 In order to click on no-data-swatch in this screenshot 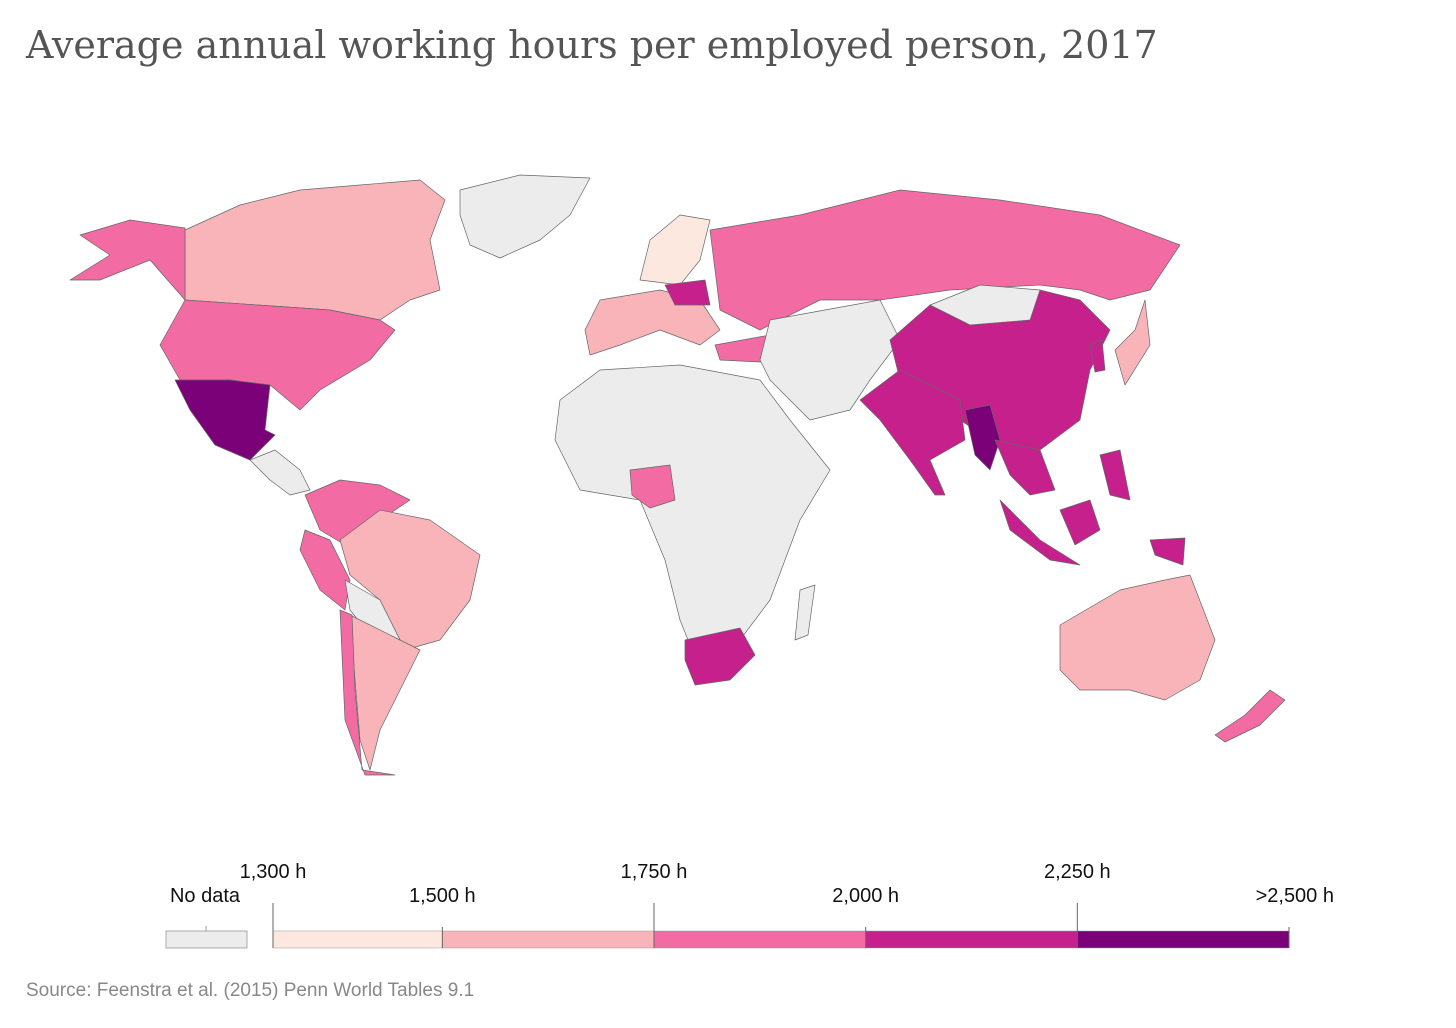, I will do `click(206, 939)`.